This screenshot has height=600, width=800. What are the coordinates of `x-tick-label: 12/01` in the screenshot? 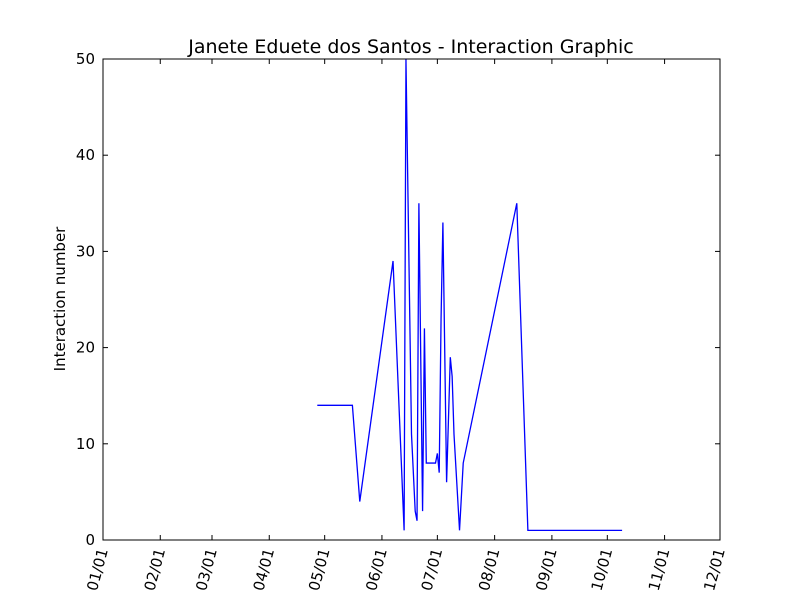 It's located at (714, 569).